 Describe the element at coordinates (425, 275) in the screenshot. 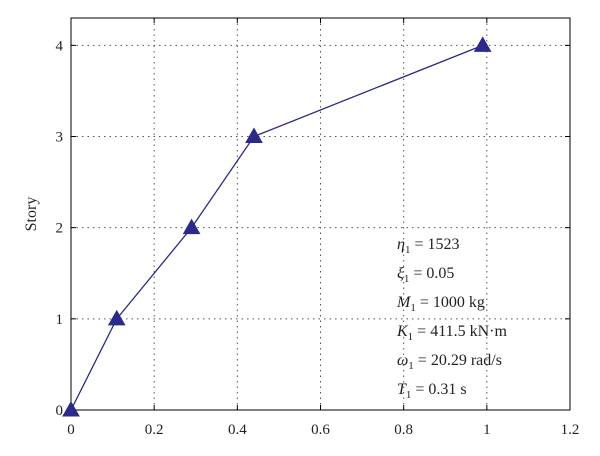

I see `annotation-line: ξ1 = 0.05` at that location.